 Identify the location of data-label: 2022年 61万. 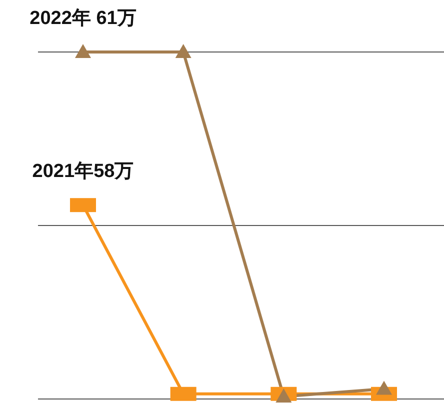
(83, 18).